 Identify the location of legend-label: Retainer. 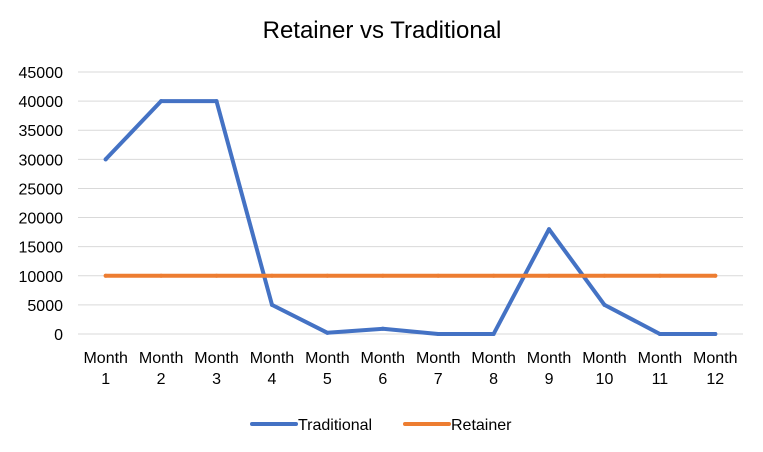
(481, 425).